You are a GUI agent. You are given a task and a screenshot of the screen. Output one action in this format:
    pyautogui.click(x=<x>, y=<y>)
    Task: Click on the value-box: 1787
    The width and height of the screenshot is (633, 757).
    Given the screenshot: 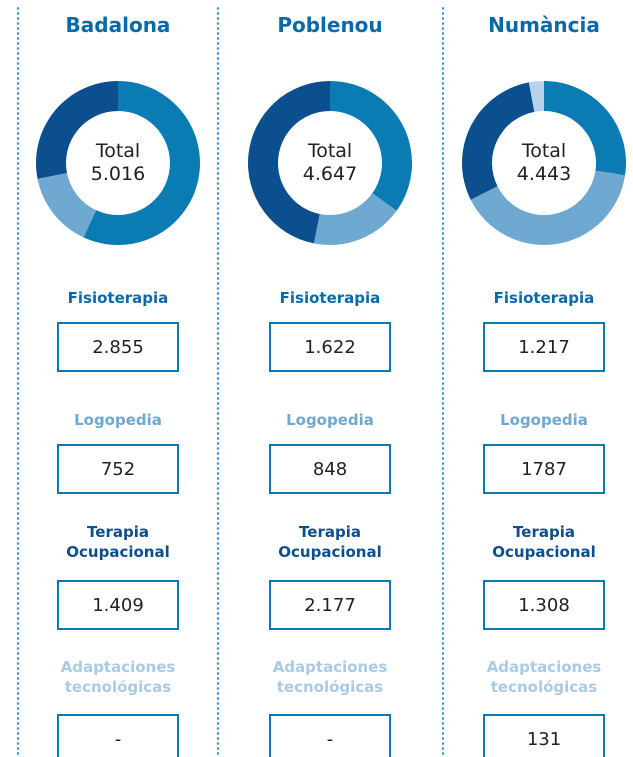 What is the action you would take?
    pyautogui.click(x=544, y=469)
    